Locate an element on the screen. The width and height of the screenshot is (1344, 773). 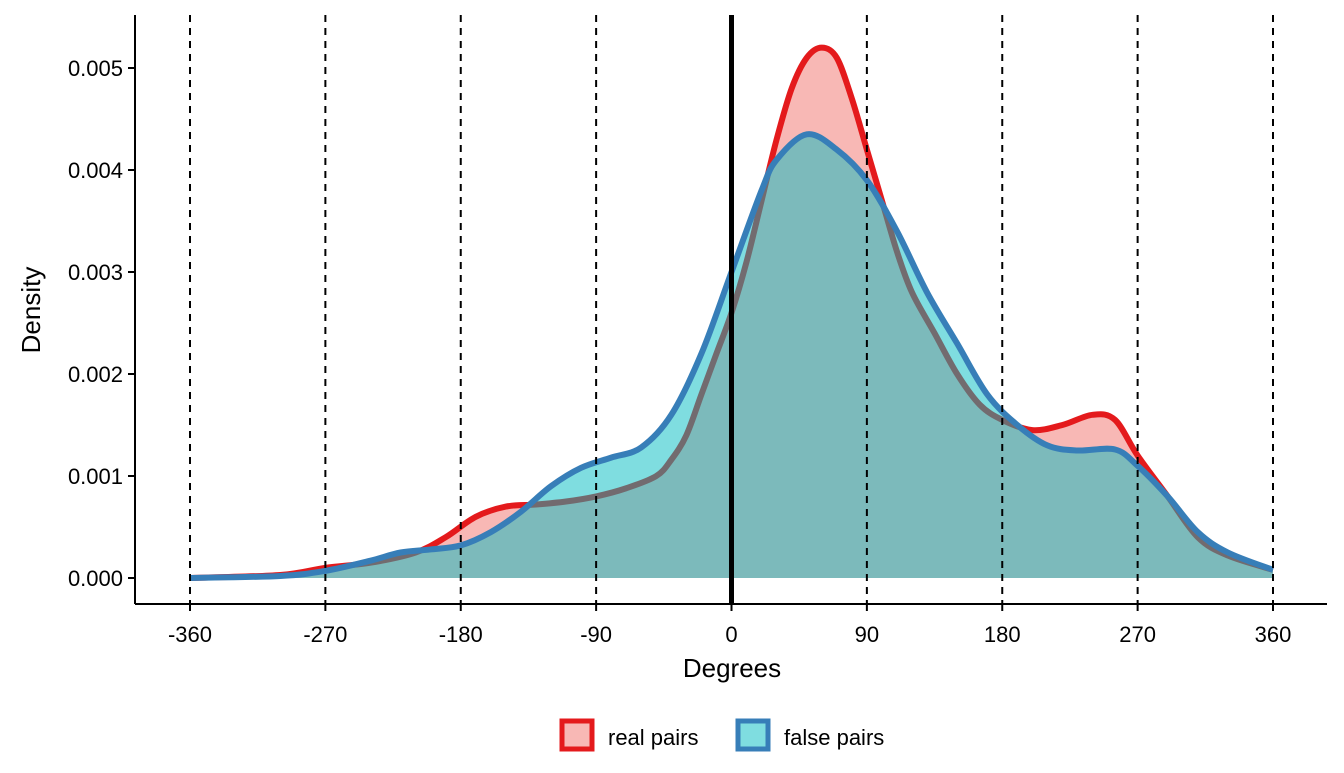
x-tick-label: 0 is located at coordinates (731, 634).